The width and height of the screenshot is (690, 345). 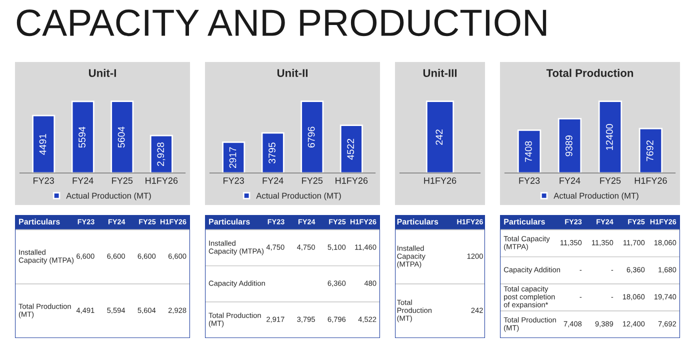 I want to click on data-label: 242, so click(x=439, y=137).